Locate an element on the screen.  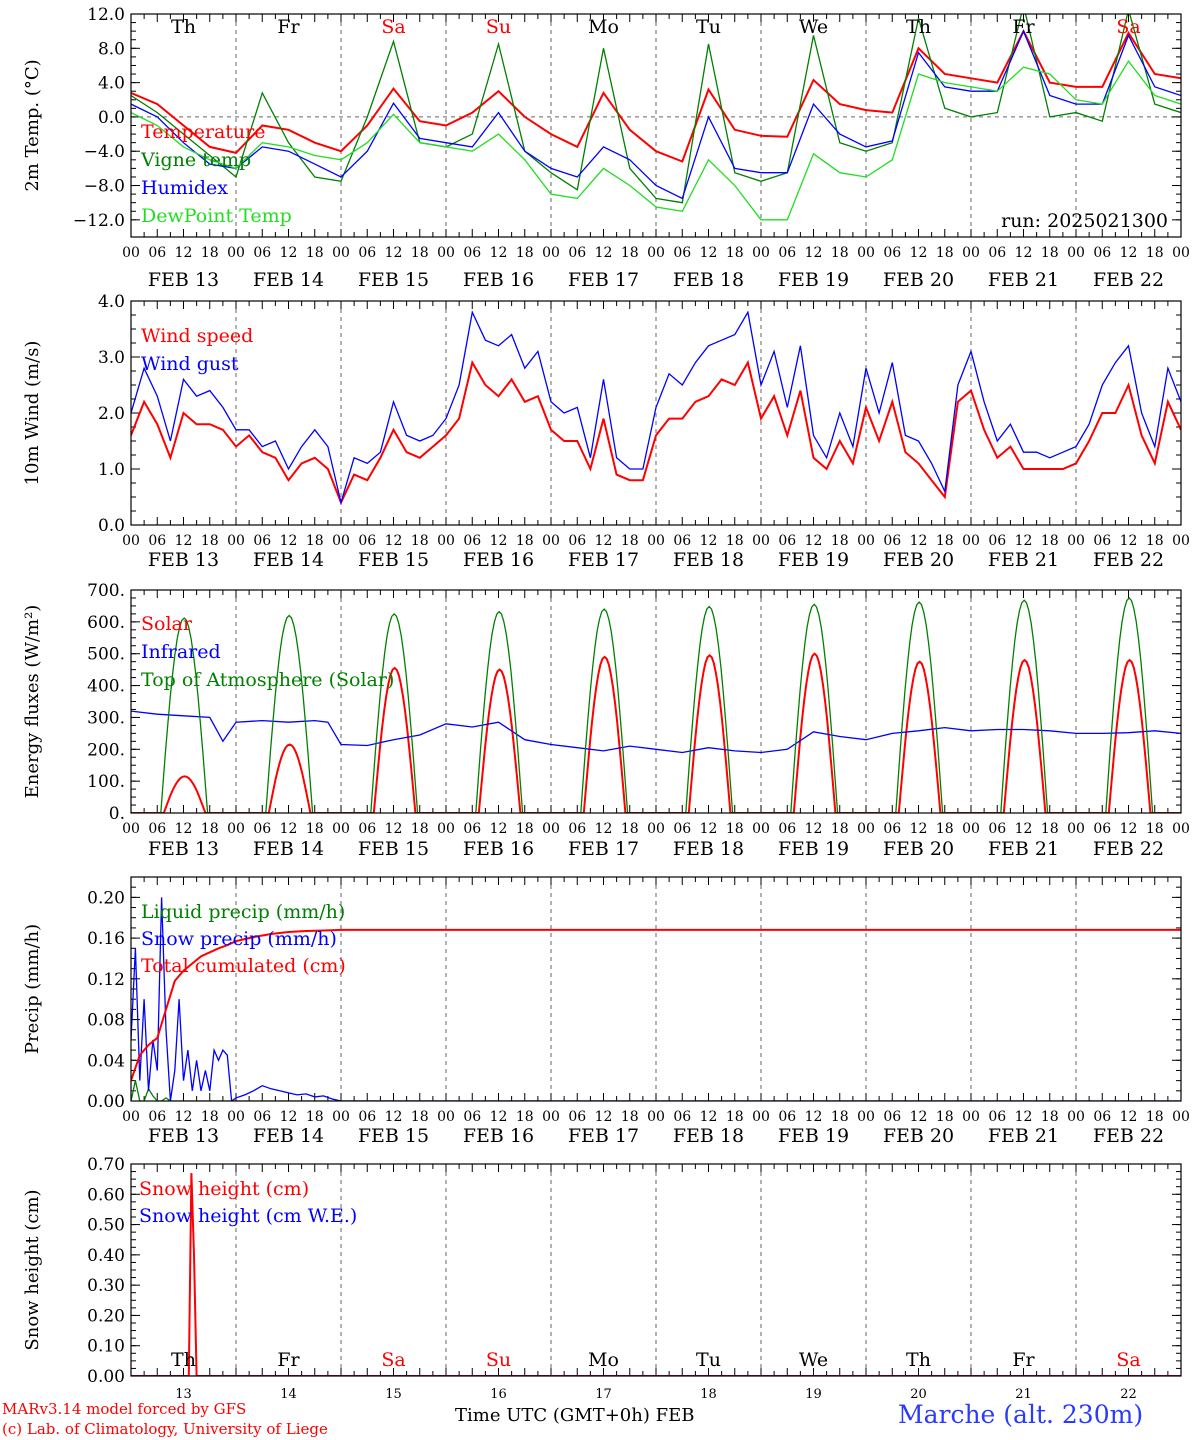
day-number-label: 21 is located at coordinates (1023, 1394).